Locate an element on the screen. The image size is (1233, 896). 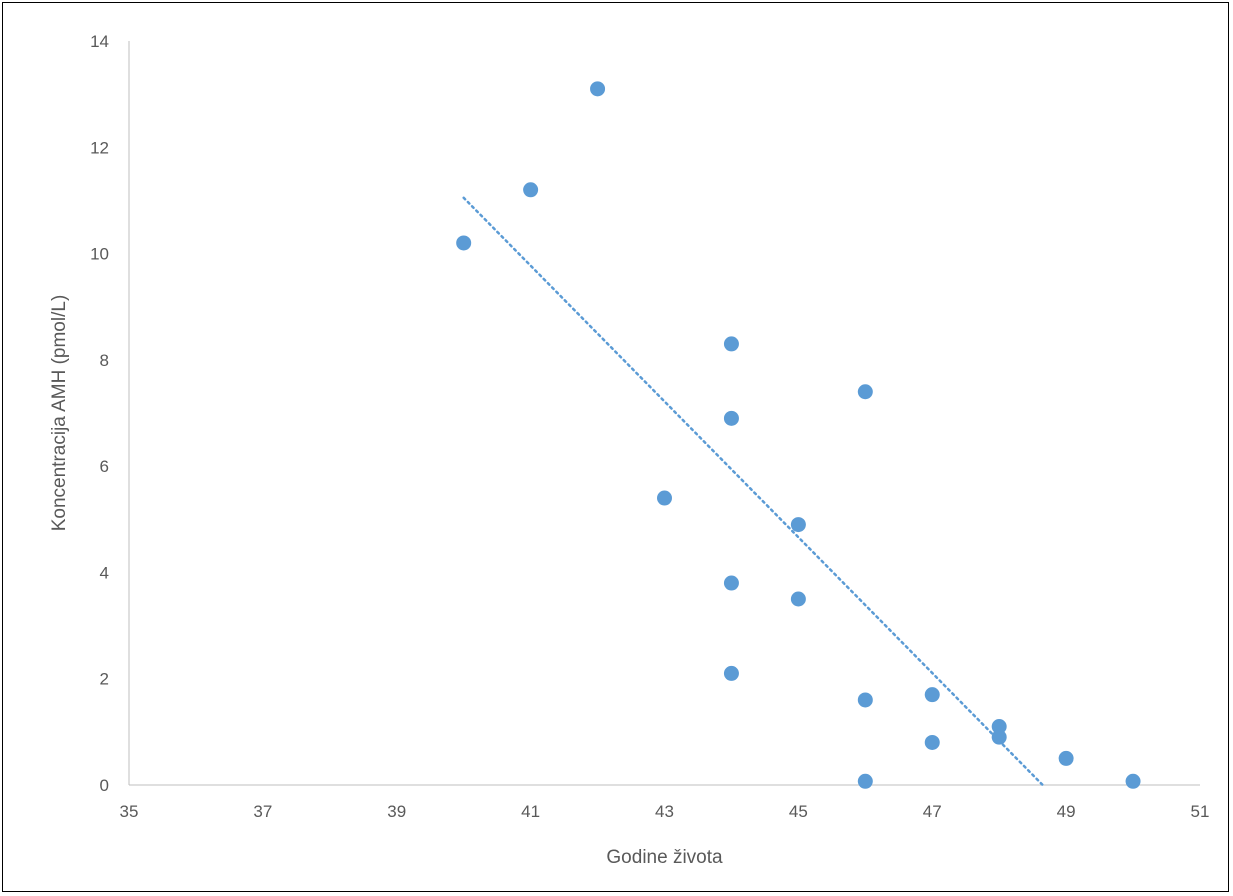
x-tick-label: 47 is located at coordinates (932, 811).